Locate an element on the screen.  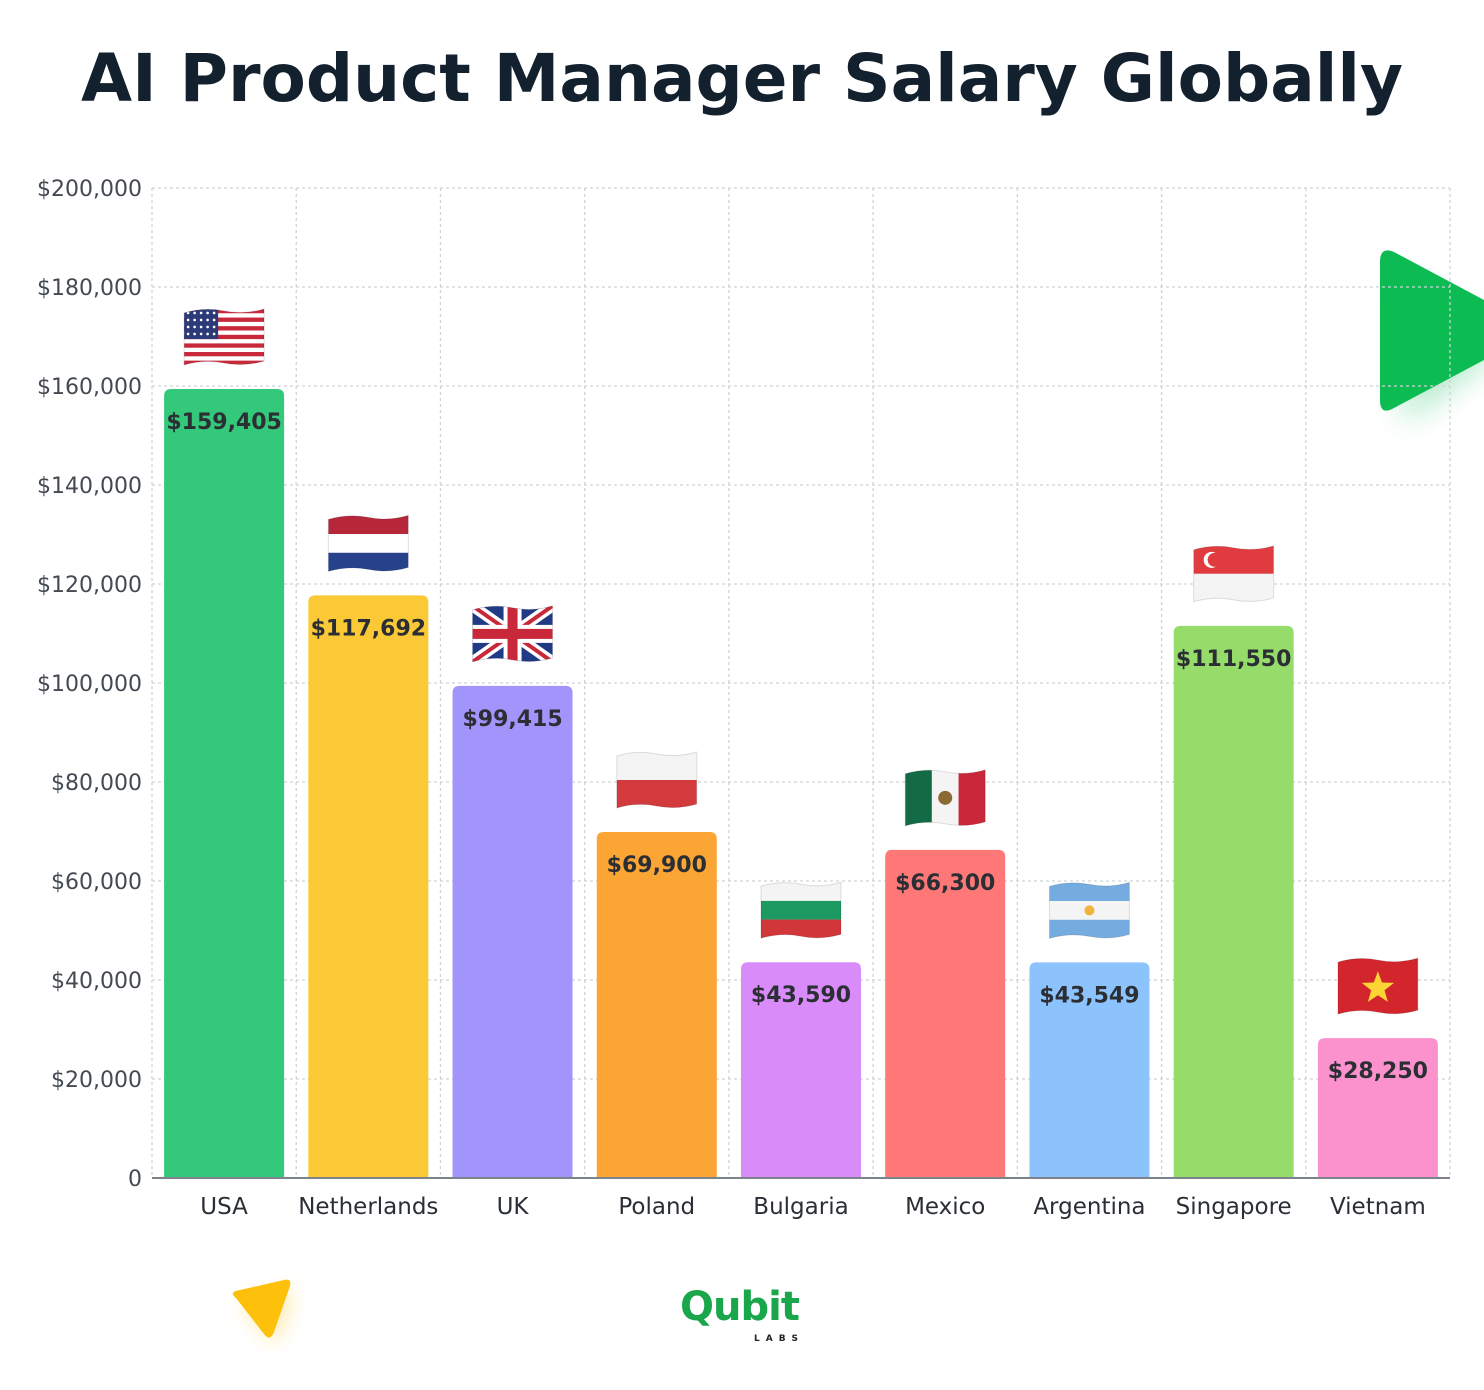
bar-usa is located at coordinates (224, 783).